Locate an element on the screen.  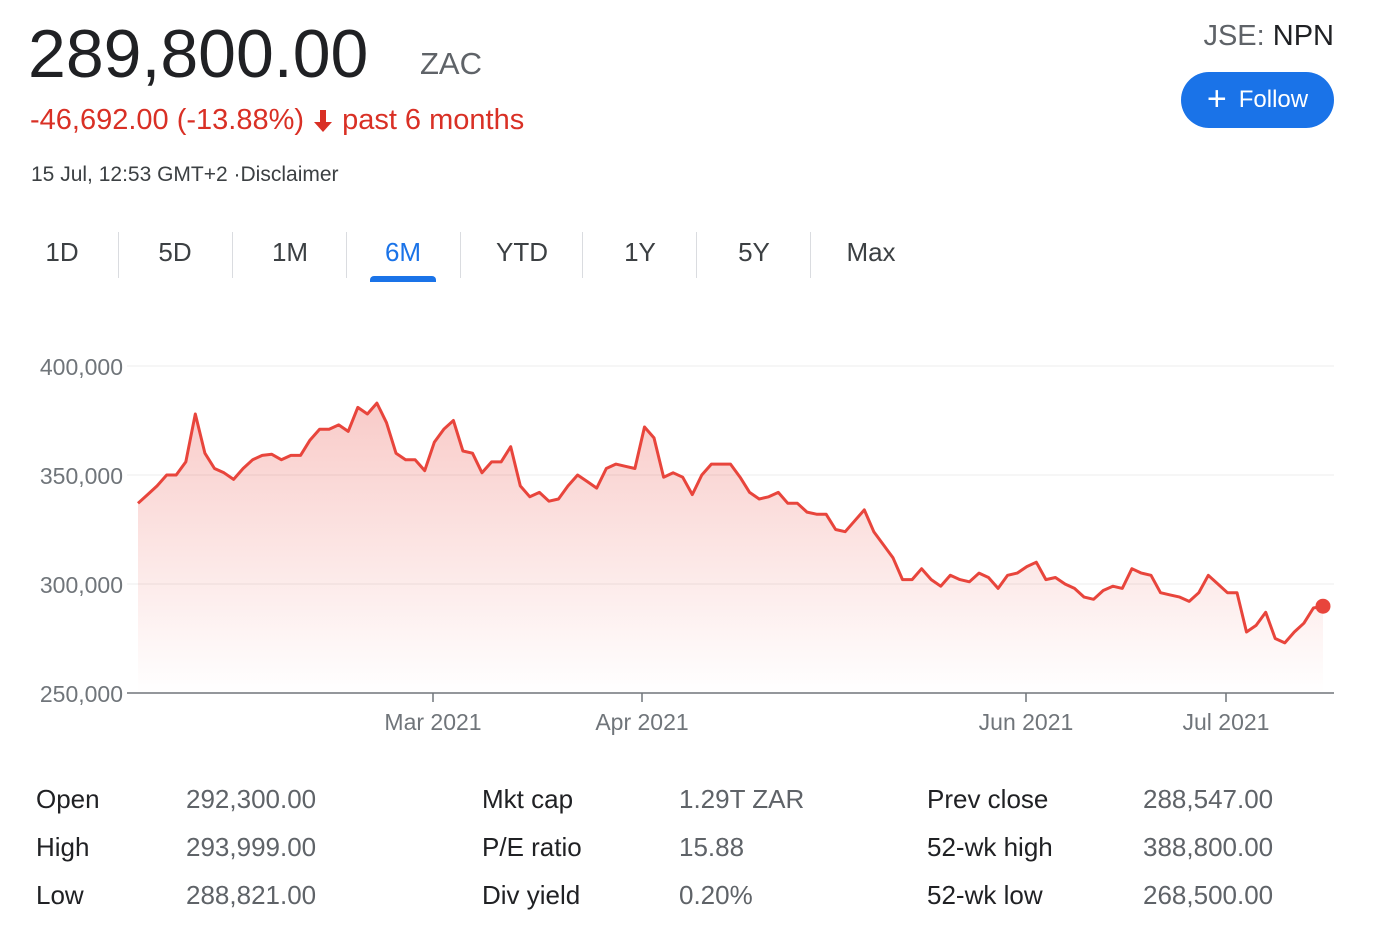
stat-label: Low is located at coordinates (60, 895).